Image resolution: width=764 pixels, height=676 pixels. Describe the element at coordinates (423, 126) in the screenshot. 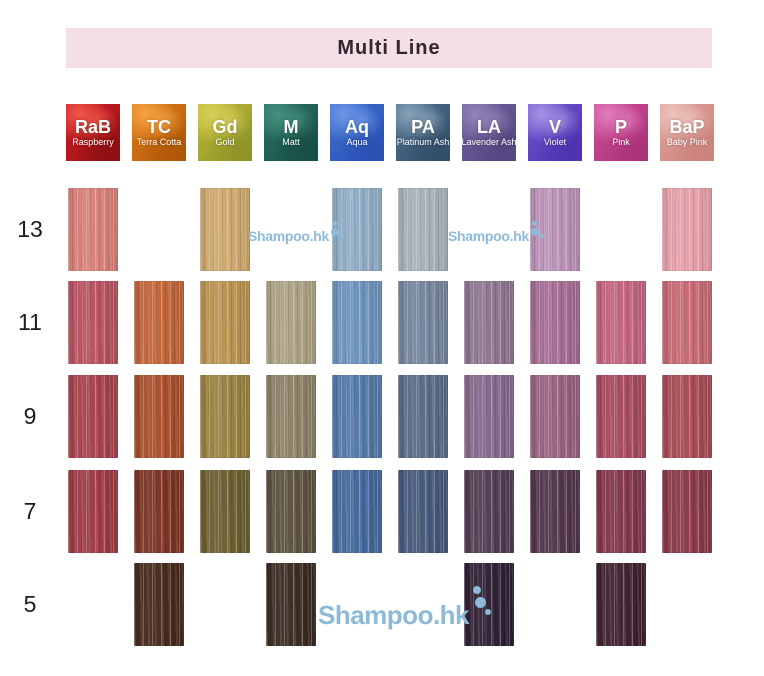

I see `shade-code: PA` at that location.